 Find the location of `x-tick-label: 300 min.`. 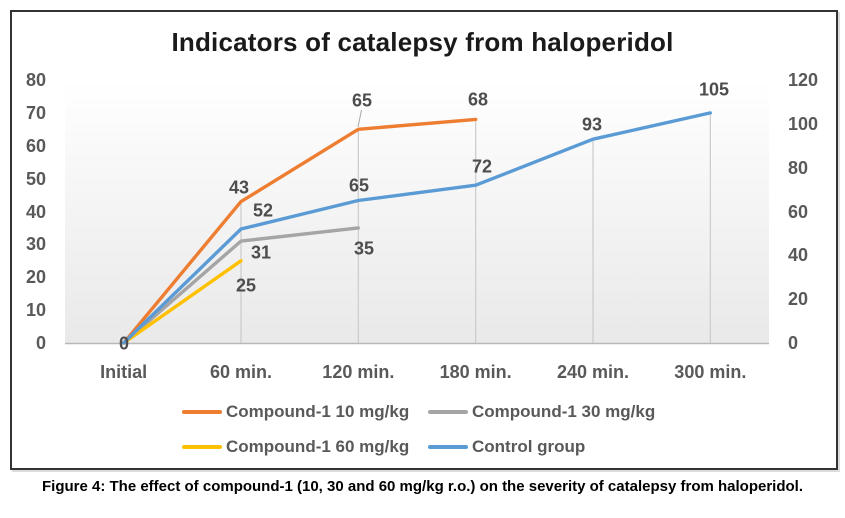

x-tick-label: 300 min. is located at coordinates (710, 372).